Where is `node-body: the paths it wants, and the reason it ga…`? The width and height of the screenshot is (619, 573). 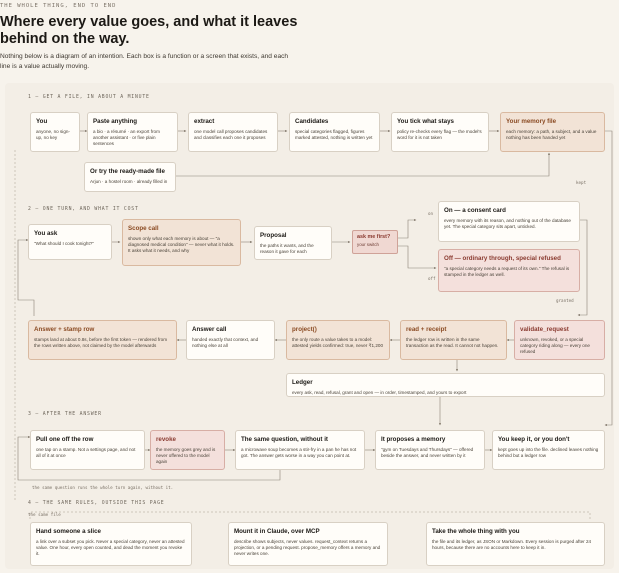 node-body: the paths it wants, and the reason it ga… is located at coordinates (287, 248).